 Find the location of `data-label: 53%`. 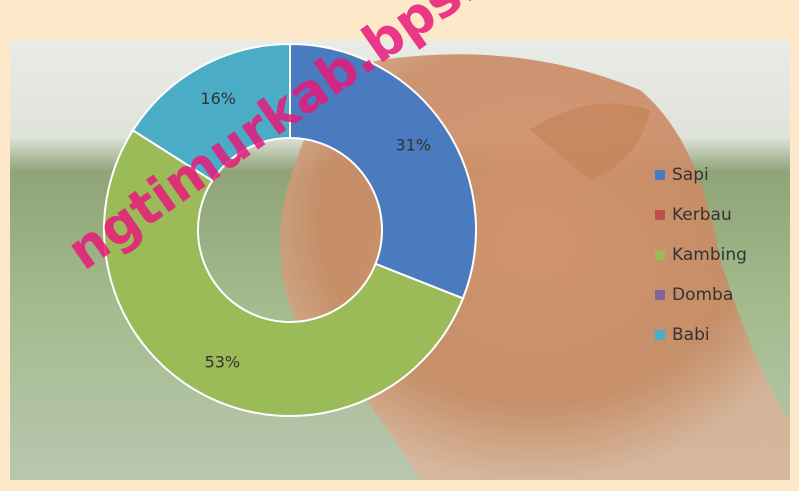

data-label: 53% is located at coordinates (223, 361).